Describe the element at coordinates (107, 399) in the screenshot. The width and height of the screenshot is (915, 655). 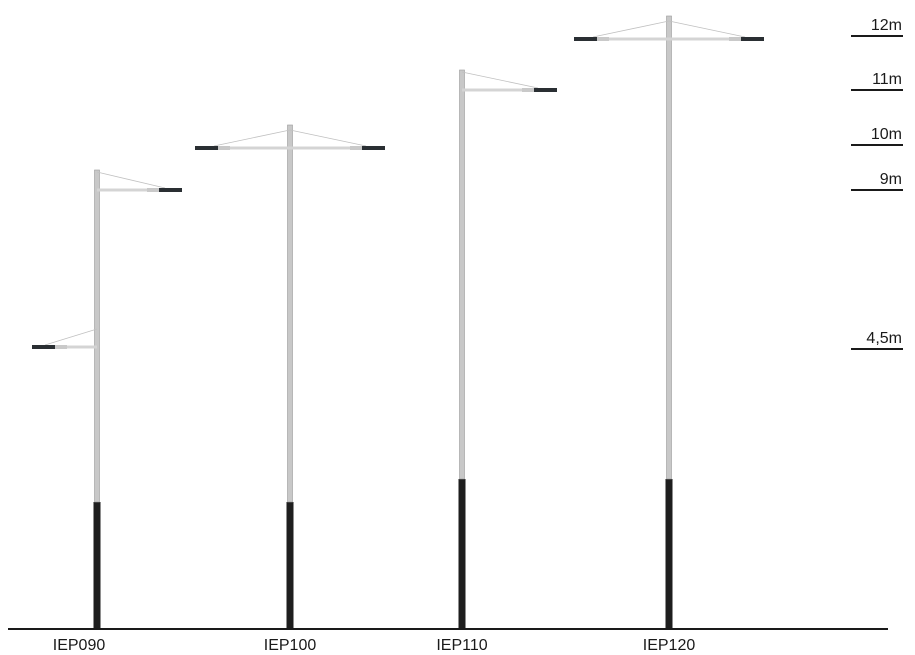
I see `pole-iep090` at that location.